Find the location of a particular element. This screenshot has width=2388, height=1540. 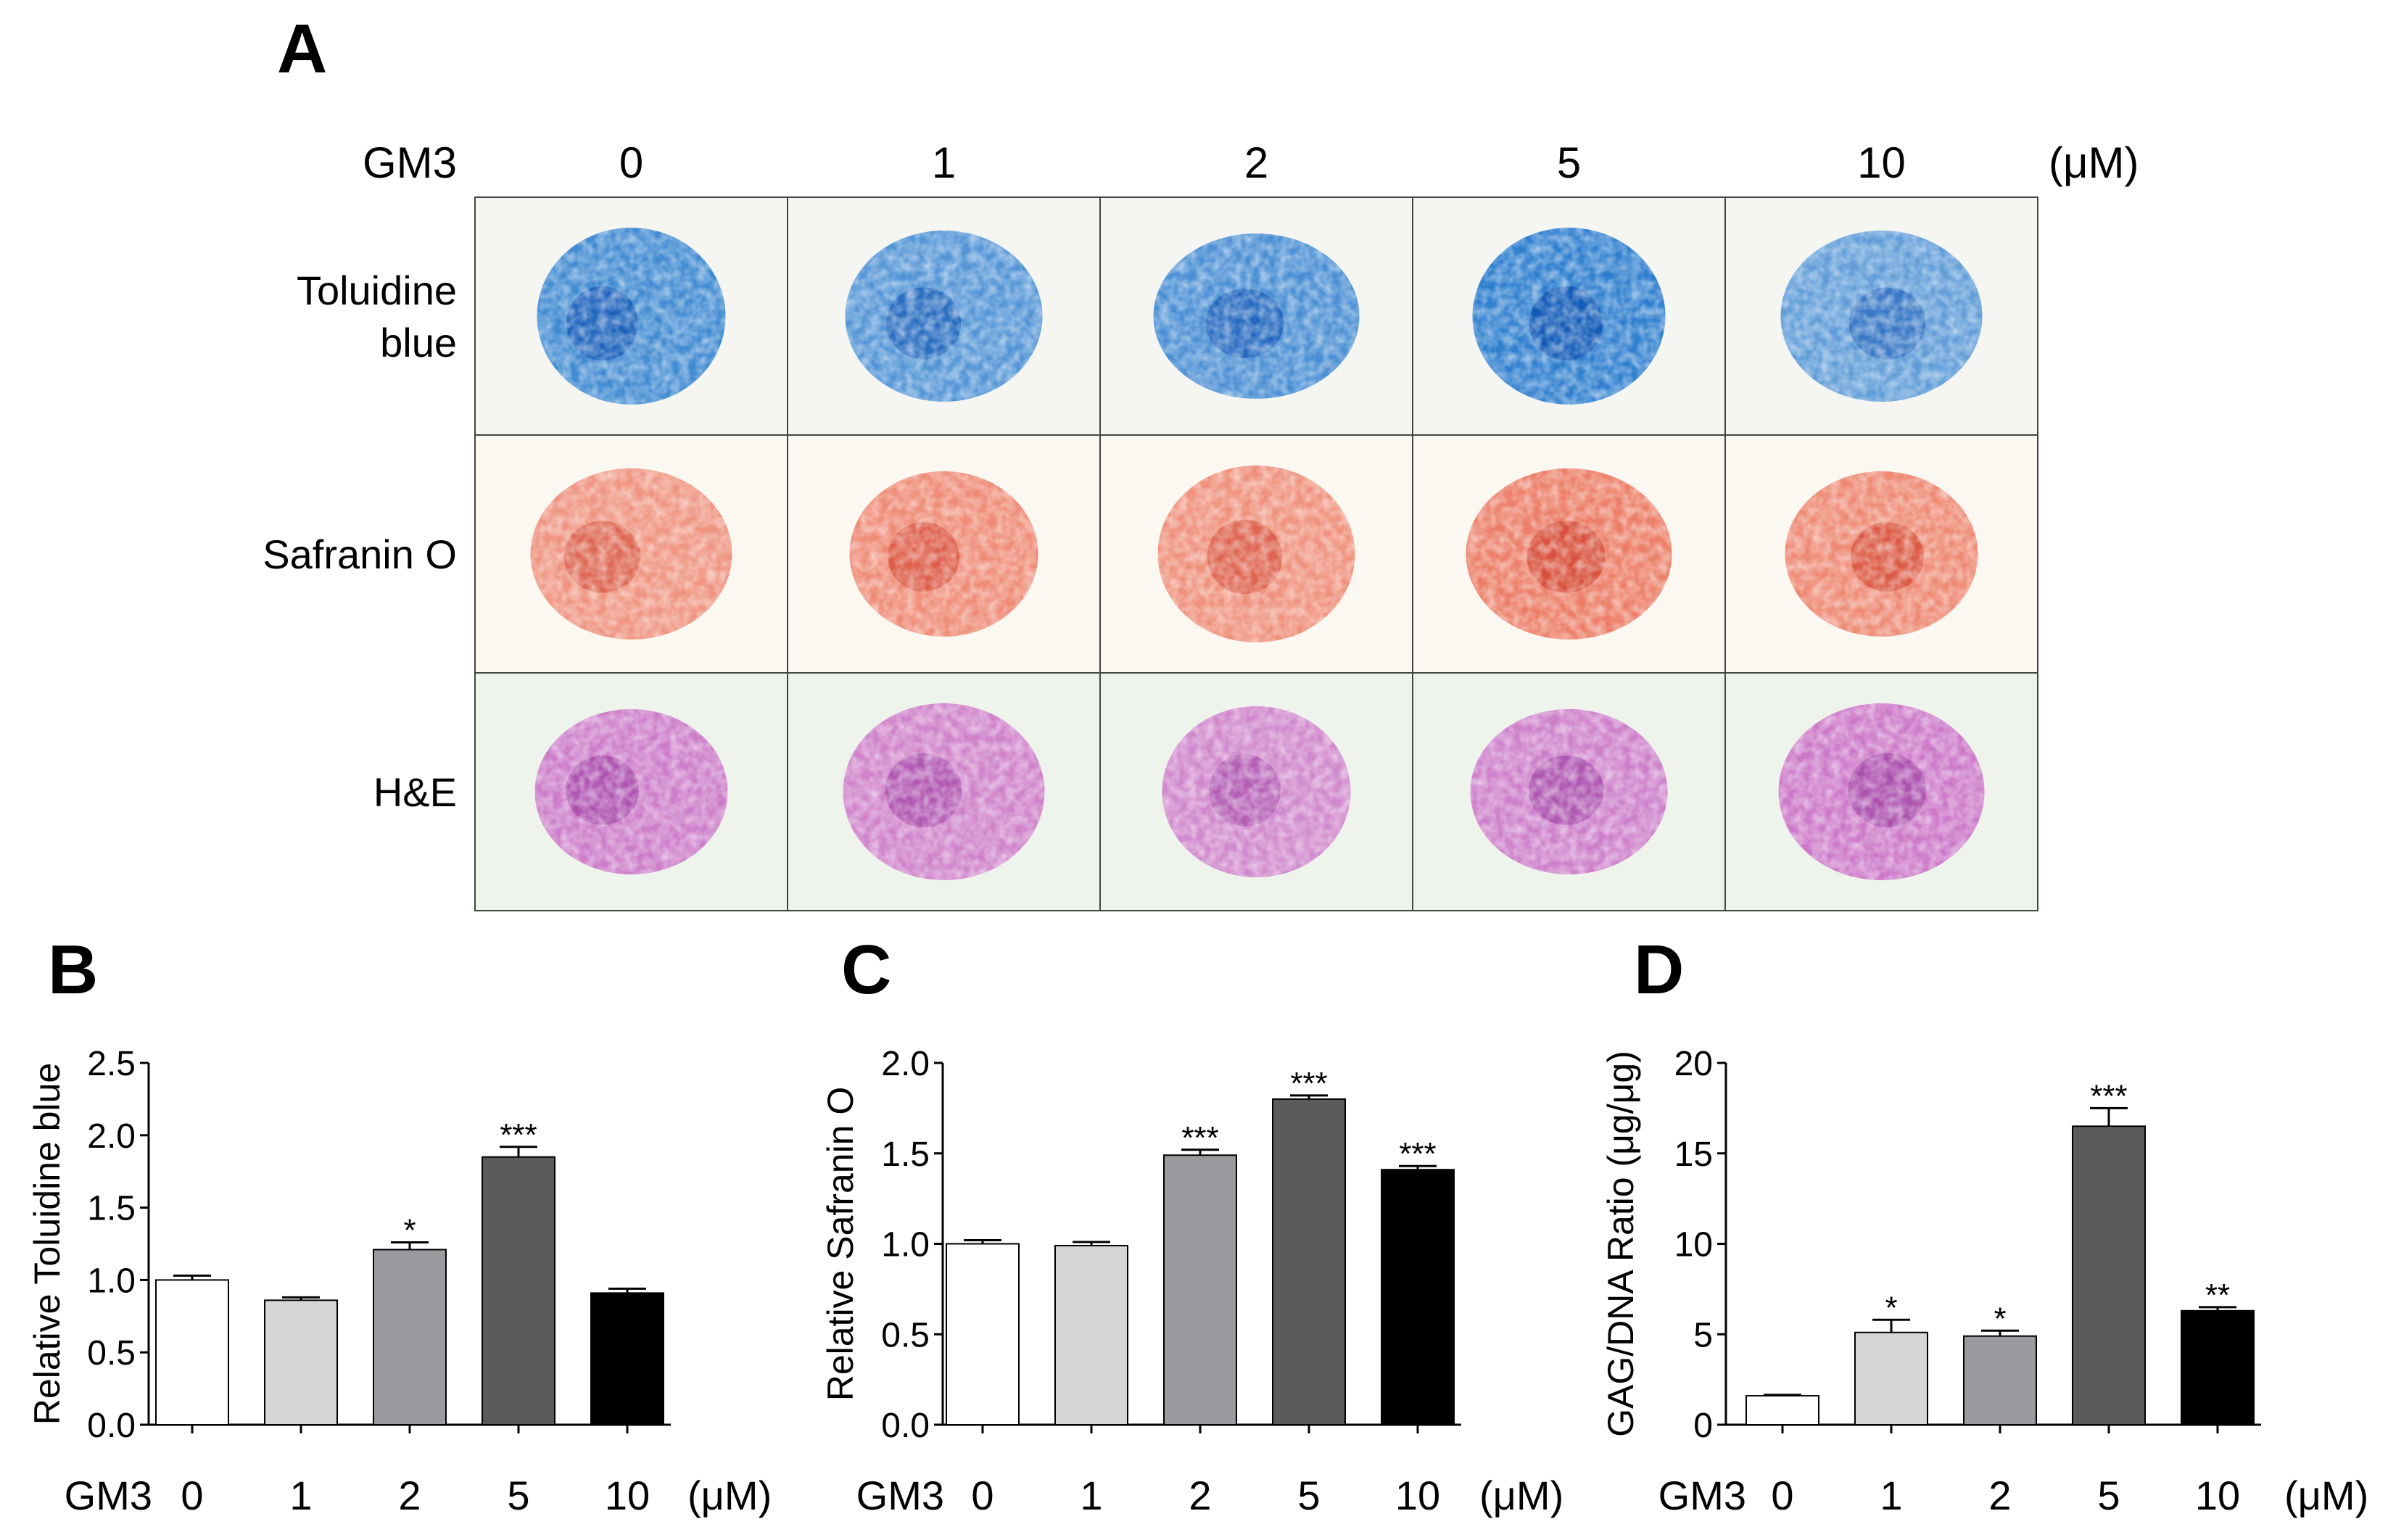

panel-a-dose-label: 1 is located at coordinates (944, 162).